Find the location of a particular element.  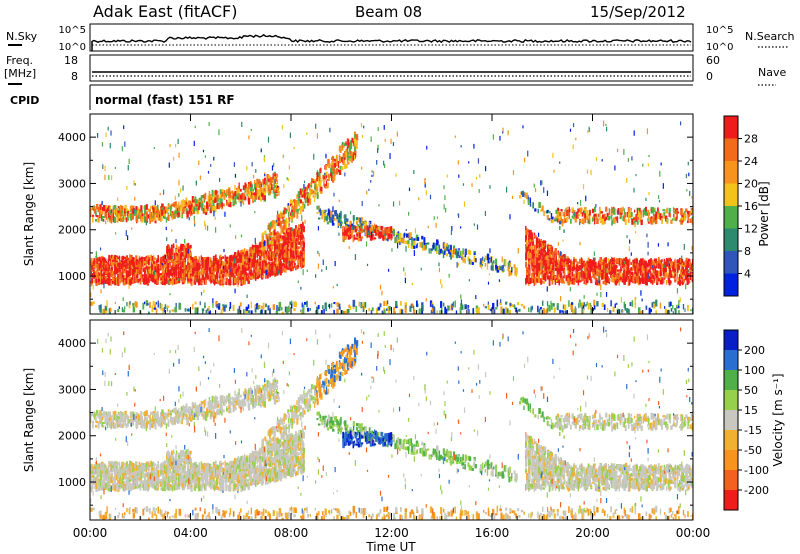

colorbar-tick-label: 28 is located at coordinates (751, 139).